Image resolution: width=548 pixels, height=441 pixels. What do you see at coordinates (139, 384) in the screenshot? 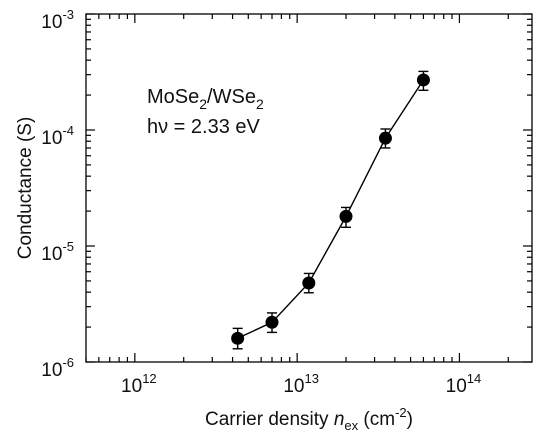
I see `x-tick-label: 1012` at bounding box center [139, 384].